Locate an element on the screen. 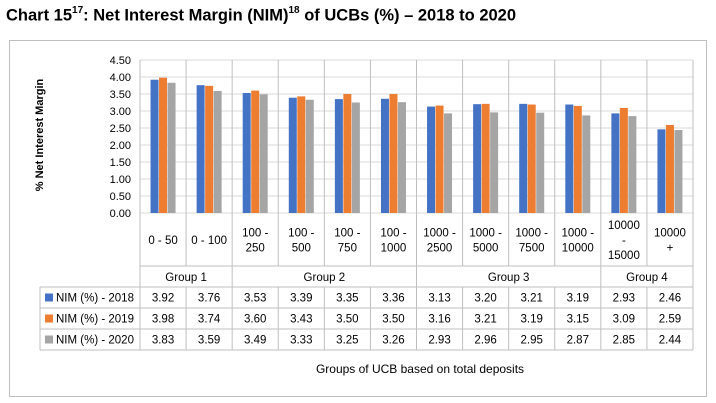 The width and height of the screenshot is (716, 403). y-tick-label: 4.50 is located at coordinates (120, 61).